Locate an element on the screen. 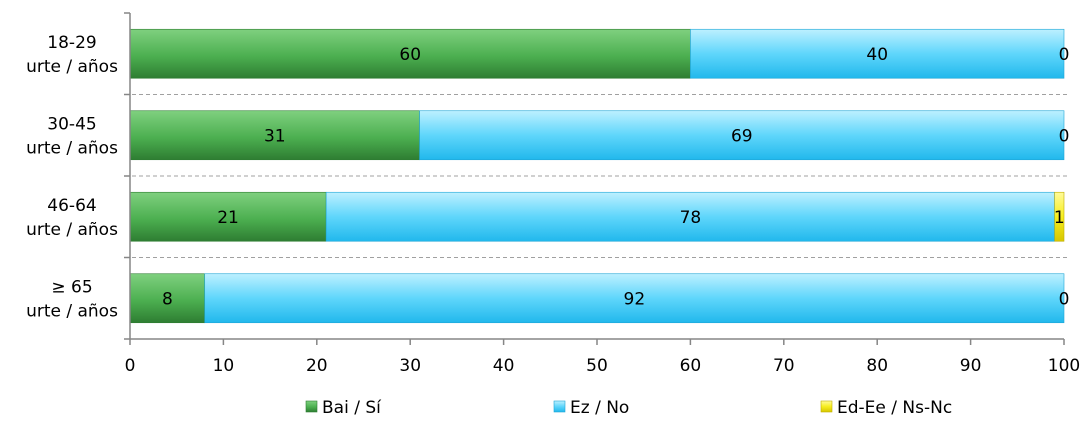  data-label: 69 is located at coordinates (742, 136).